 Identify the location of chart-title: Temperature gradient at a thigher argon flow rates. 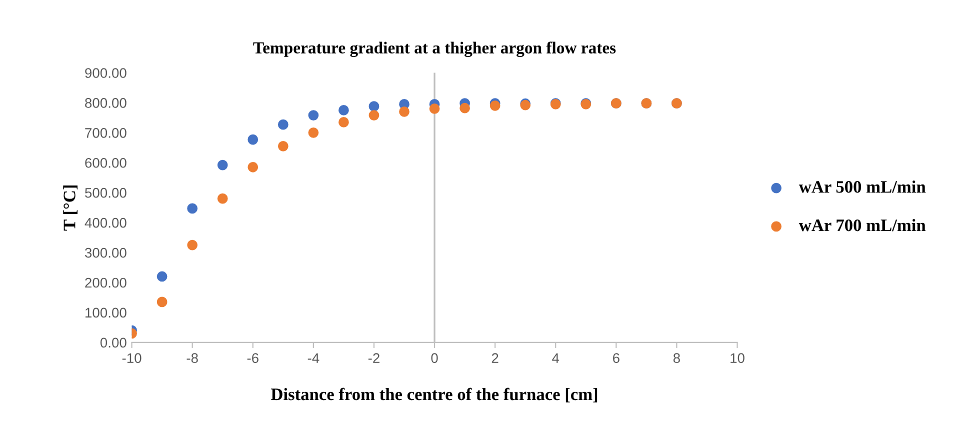
(434, 49).